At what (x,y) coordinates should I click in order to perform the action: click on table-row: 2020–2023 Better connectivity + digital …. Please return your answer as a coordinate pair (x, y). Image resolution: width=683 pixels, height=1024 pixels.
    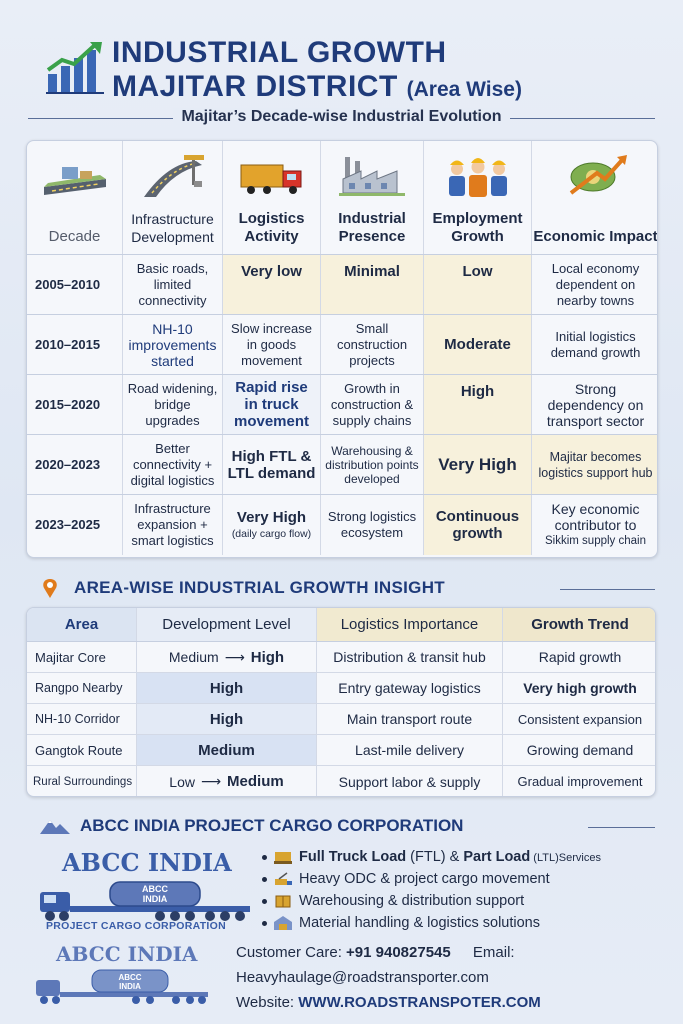
    Looking at the image, I should click on (342, 465).